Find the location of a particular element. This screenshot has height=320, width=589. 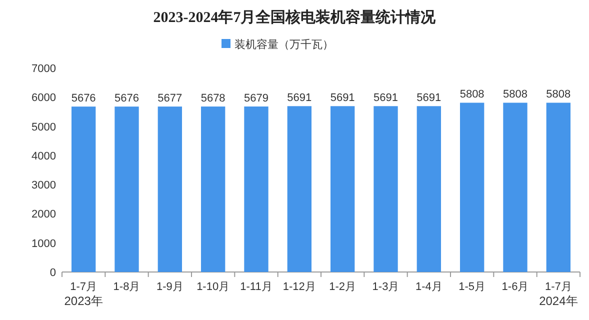

y-tick-label: 4000 is located at coordinates (44, 156).